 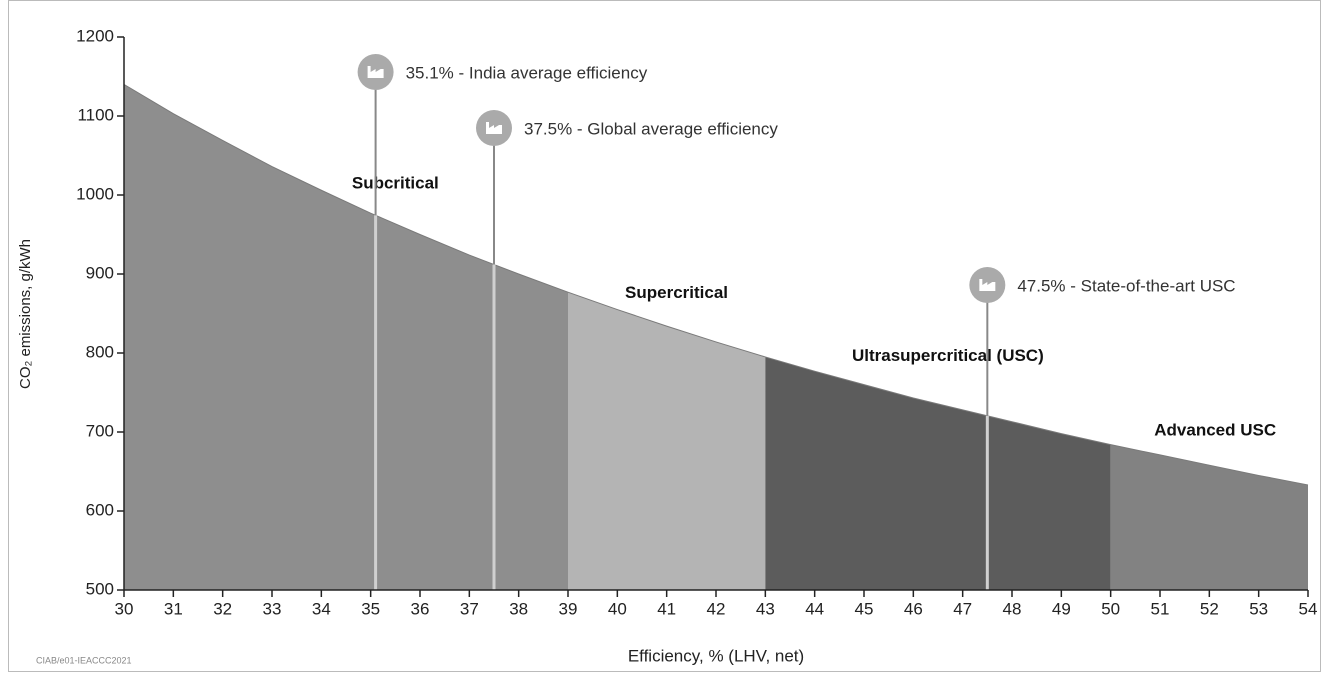 I want to click on x-tick-label: 41, so click(x=666, y=608).